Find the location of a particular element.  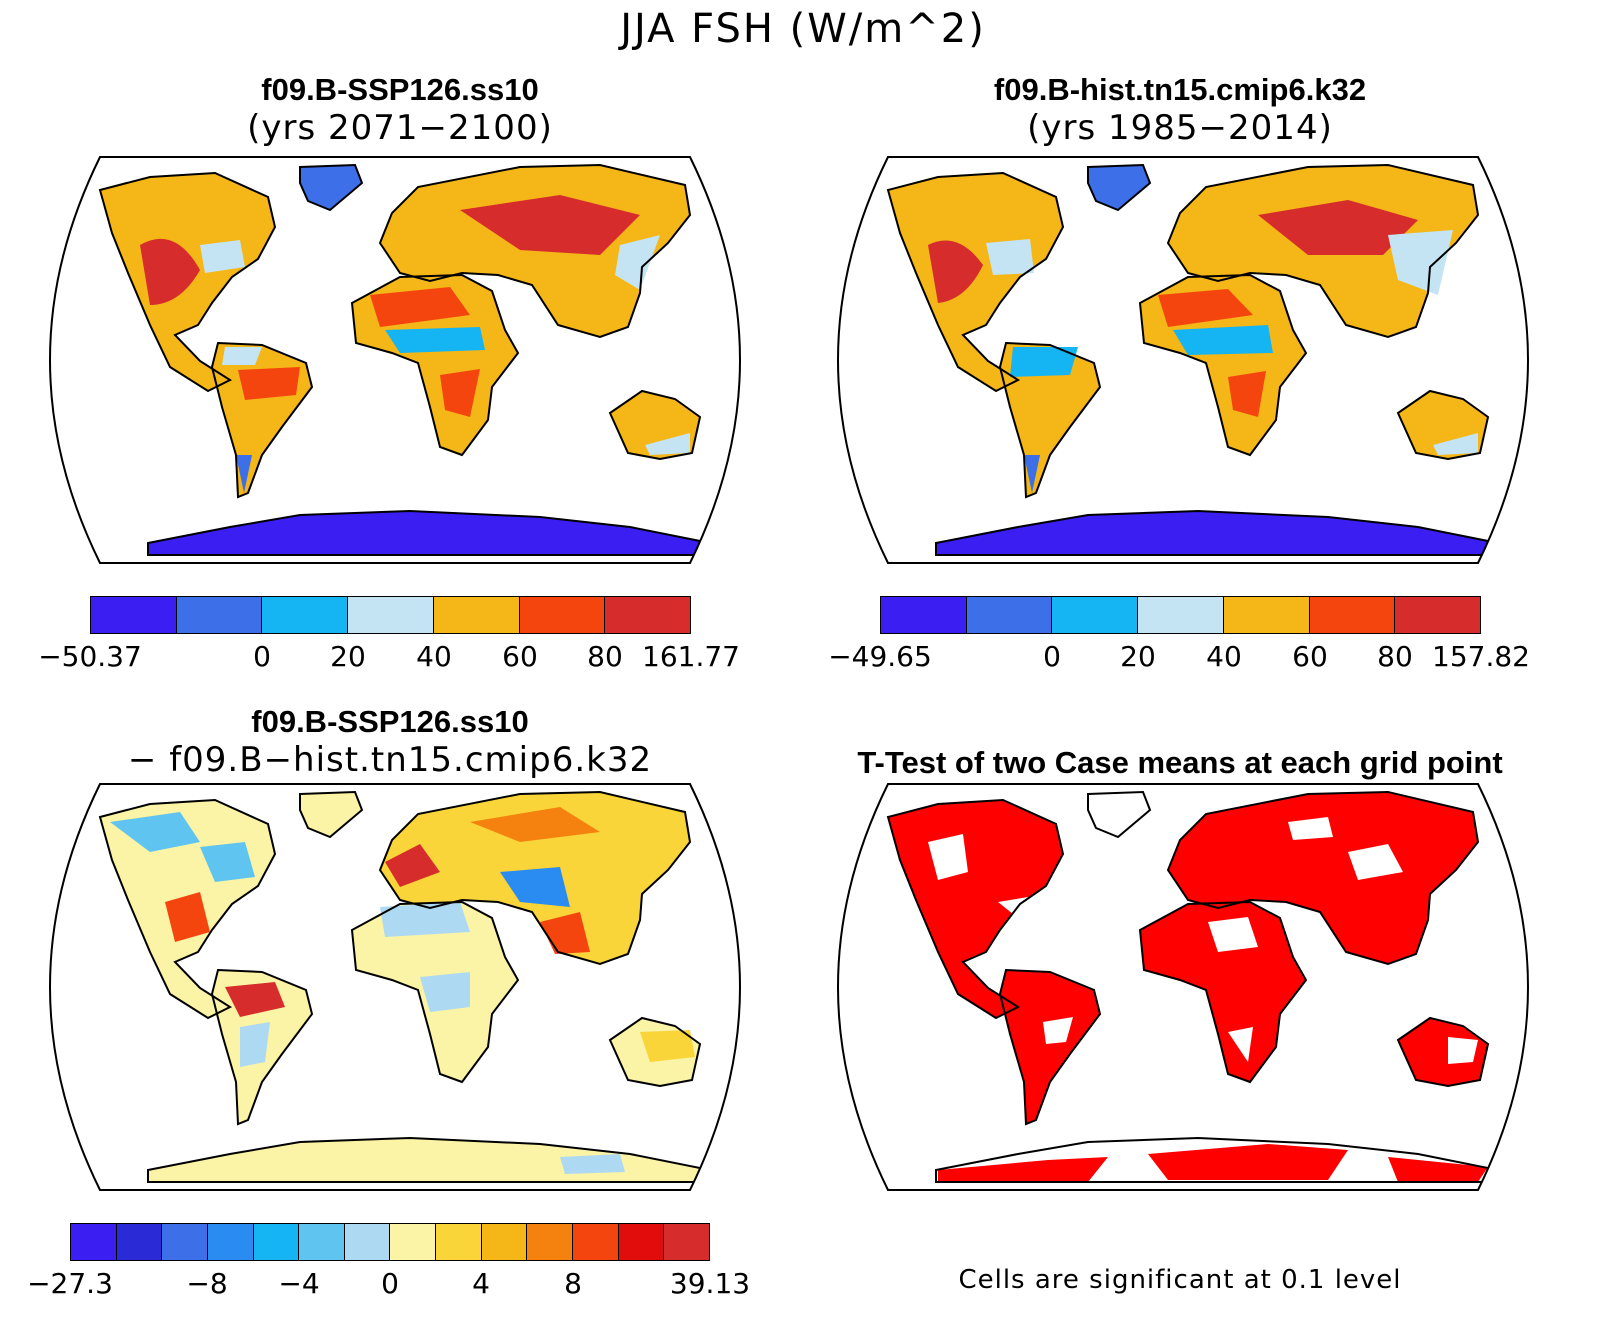

colorbar-historical is located at coordinates (1180, 615).